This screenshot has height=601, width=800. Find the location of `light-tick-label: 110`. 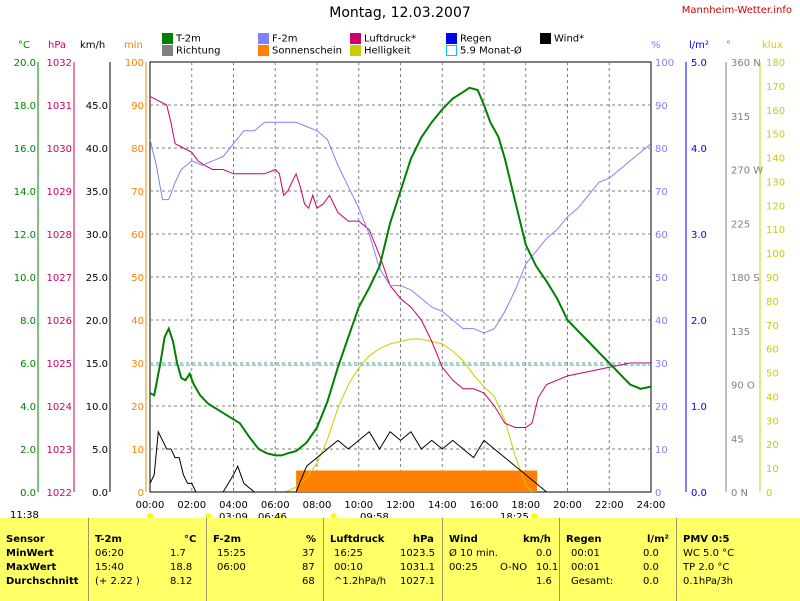

light-tick-label: 110 is located at coordinates (775, 230).